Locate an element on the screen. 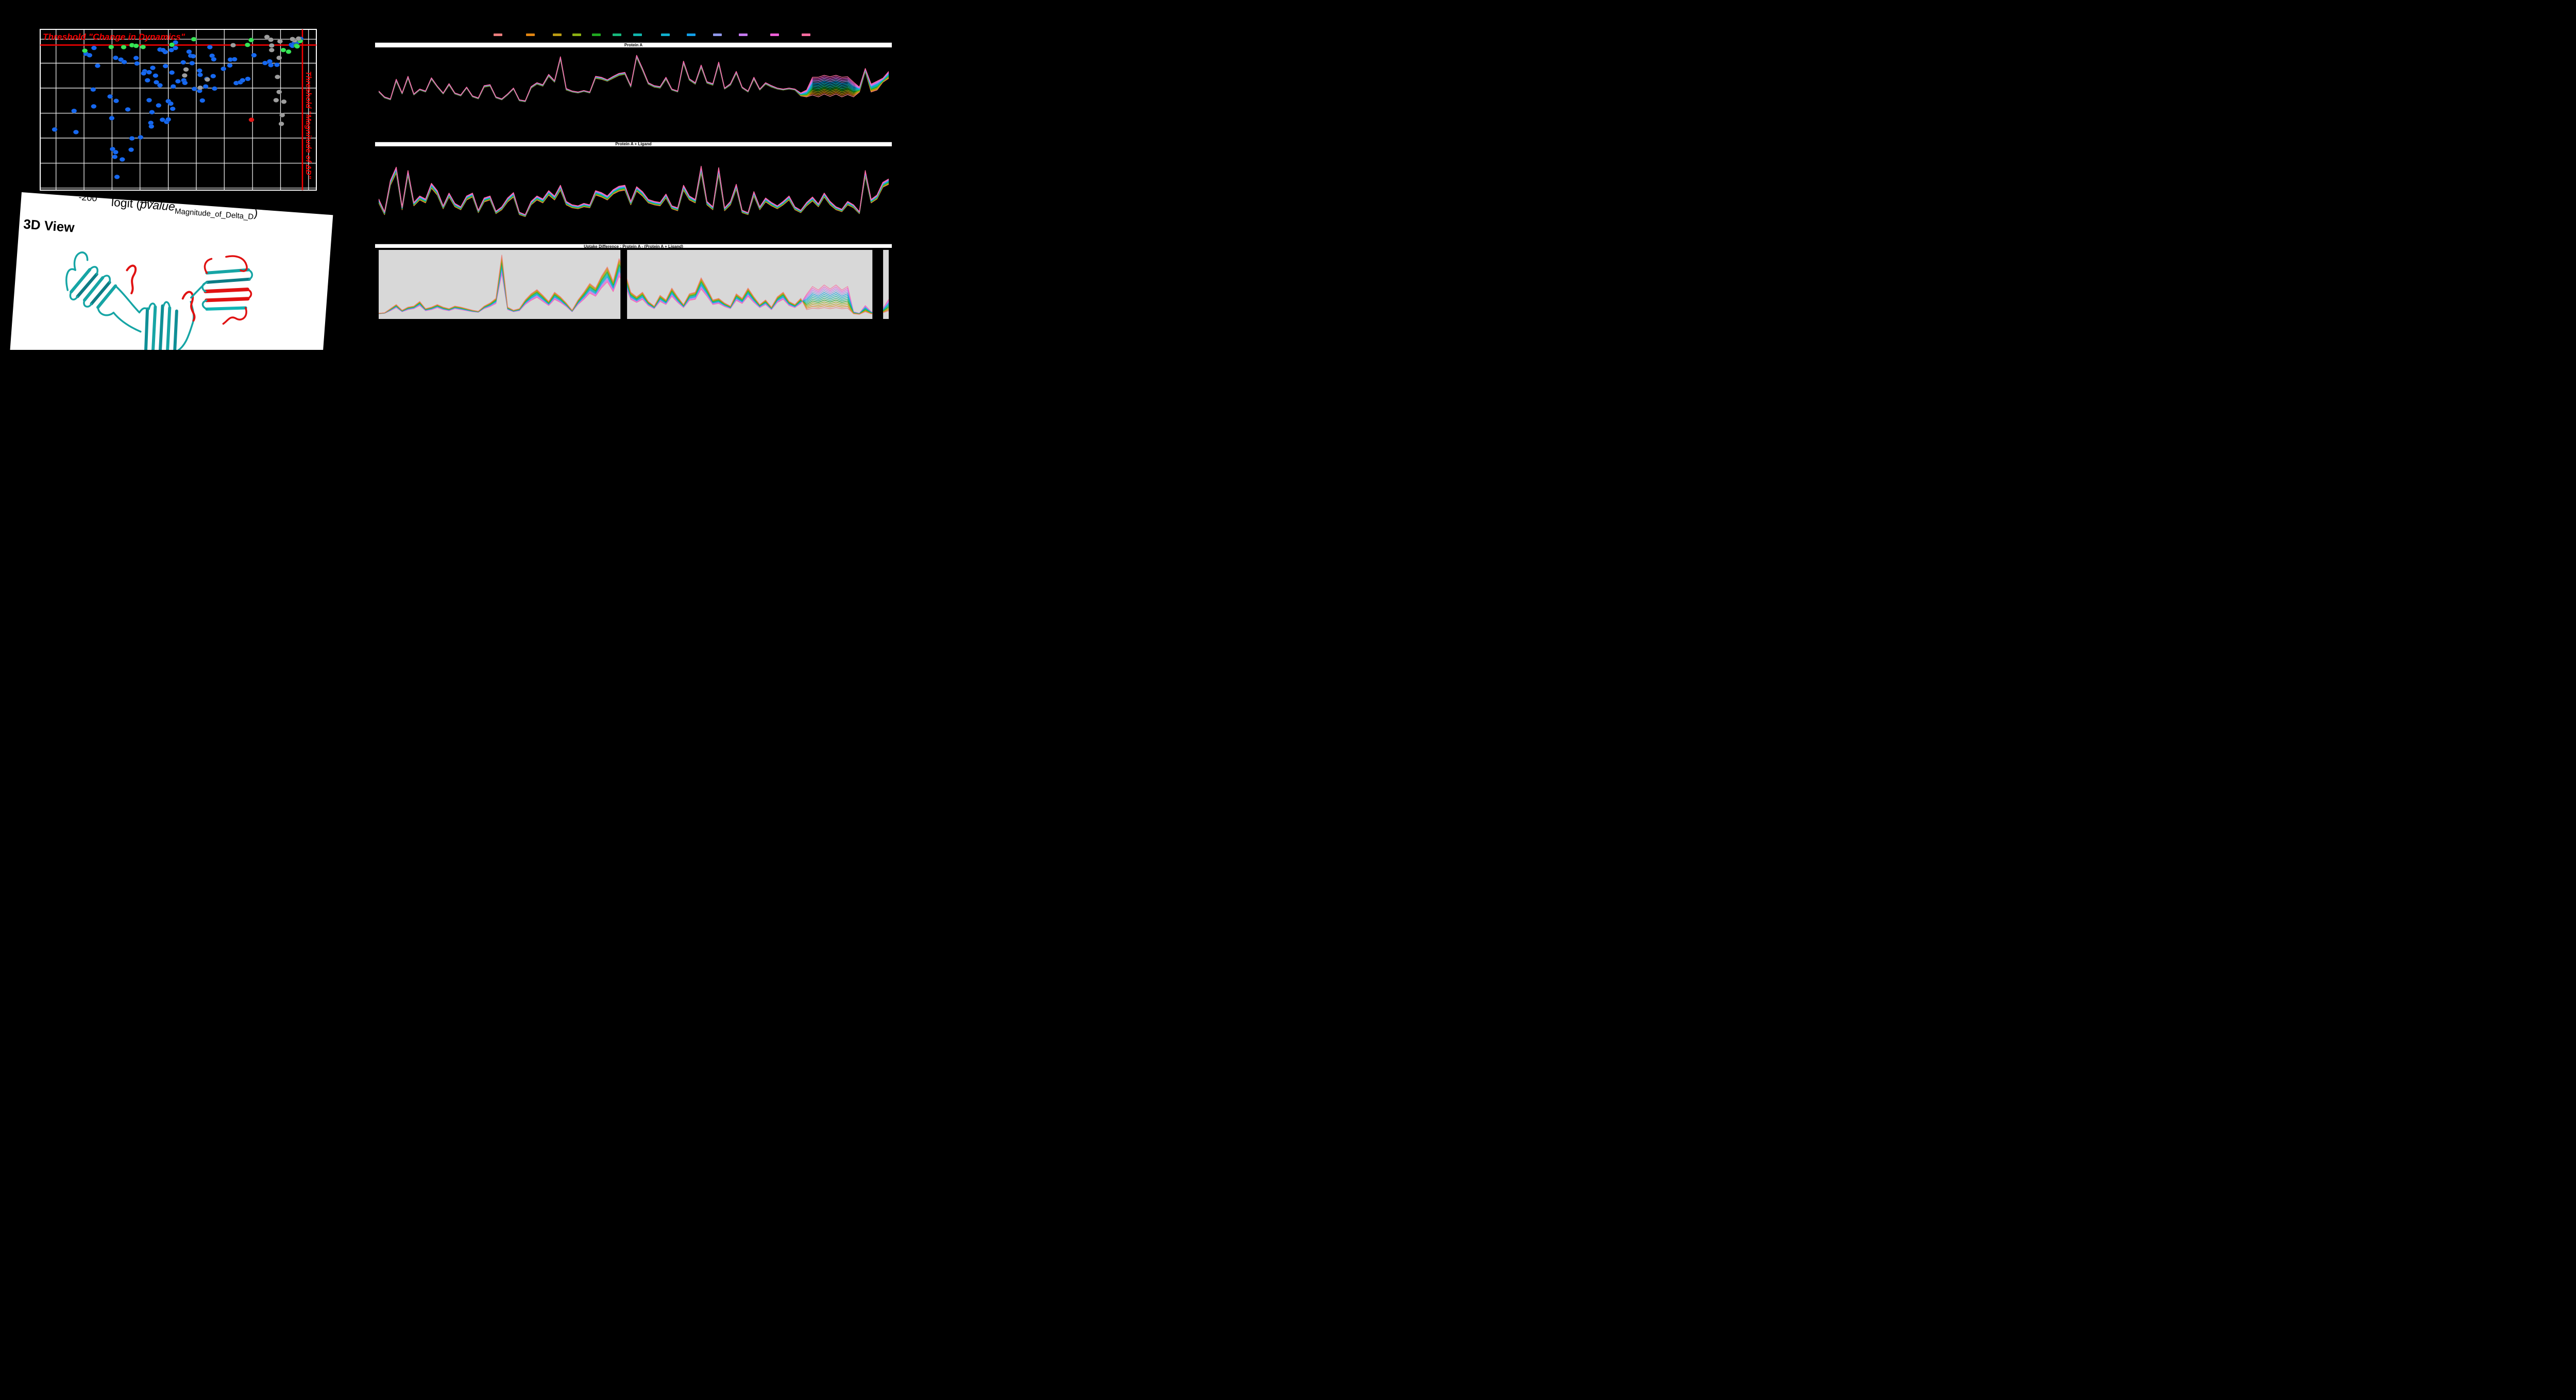 This screenshot has height=1400, width=2576. uptake-difference-chart is located at coordinates (634, 284).